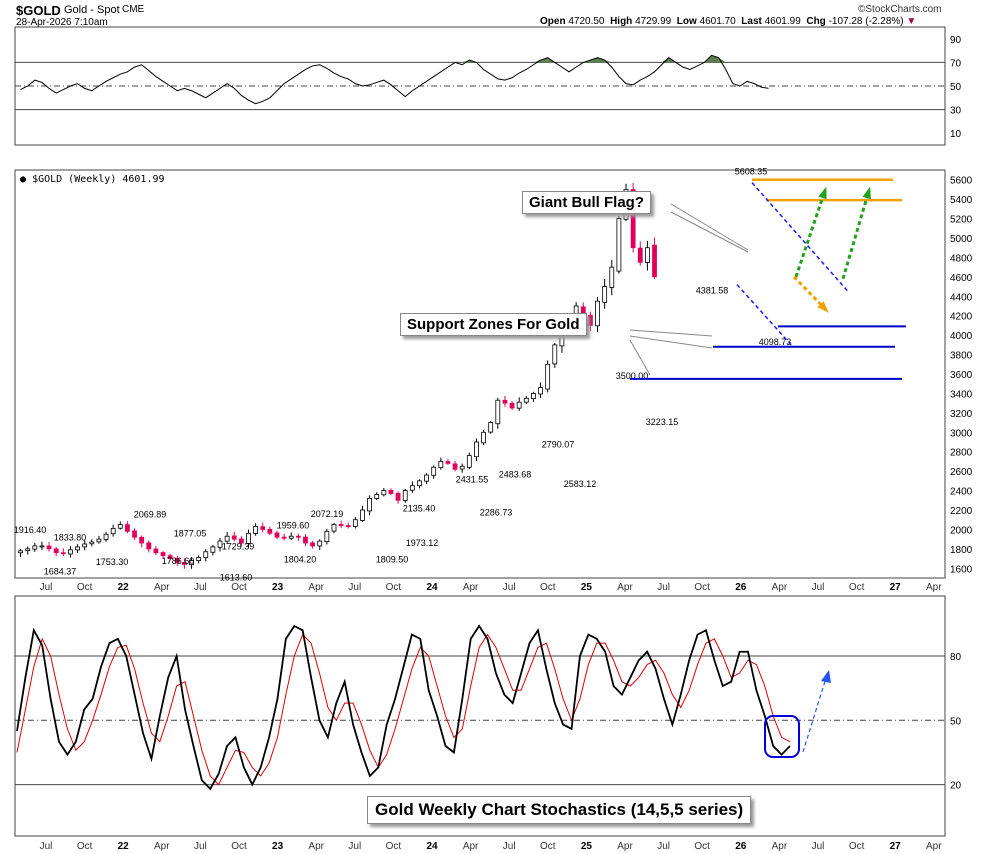  I want to click on last-value: 4601.99, so click(782, 21).